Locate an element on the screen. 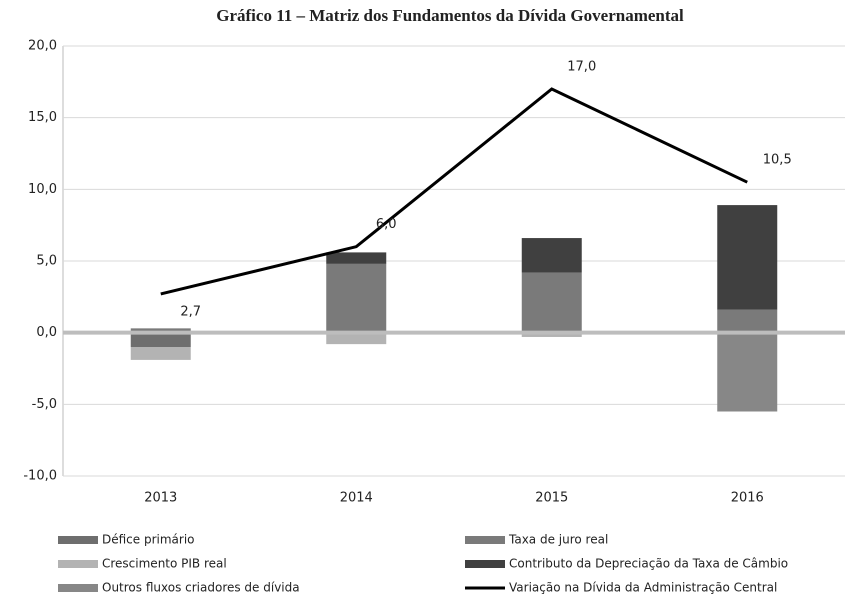  legend-label: Crescimento PIB real is located at coordinates (164, 564).